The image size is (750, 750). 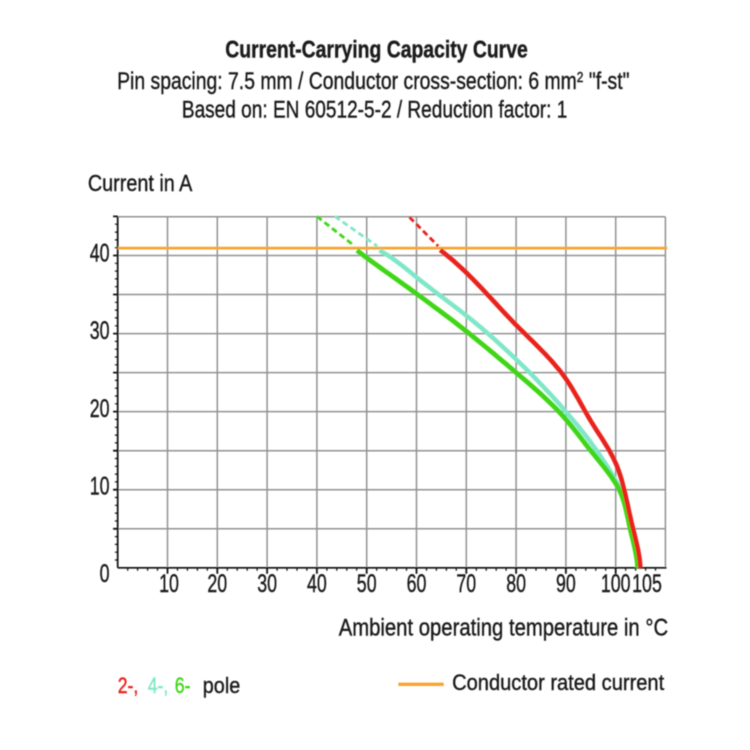 What do you see at coordinates (566, 584) in the screenshot?
I see `svg-text: 90` at bounding box center [566, 584].